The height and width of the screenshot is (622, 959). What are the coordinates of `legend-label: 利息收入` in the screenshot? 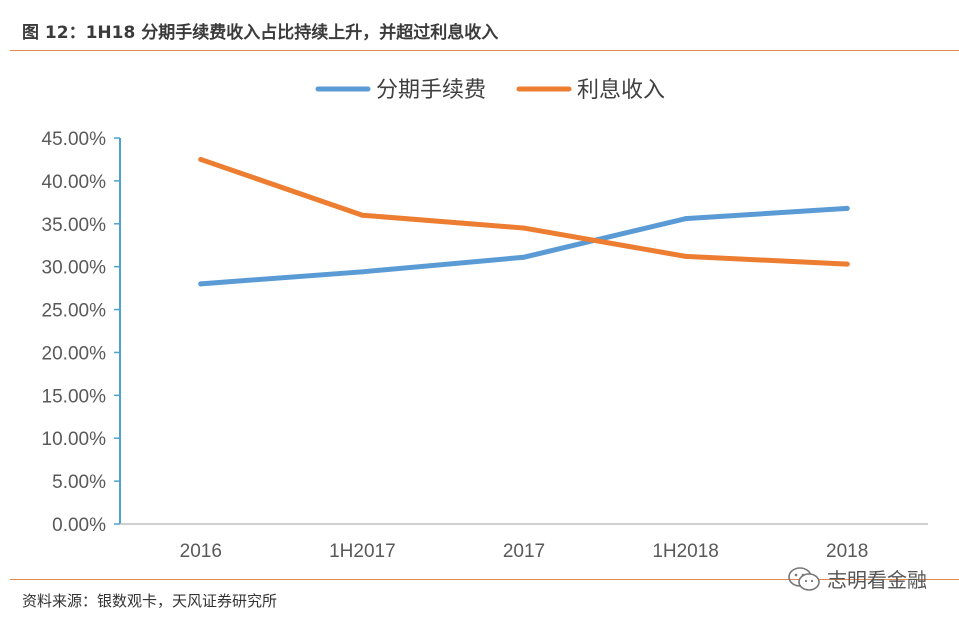 It's located at (621, 90).